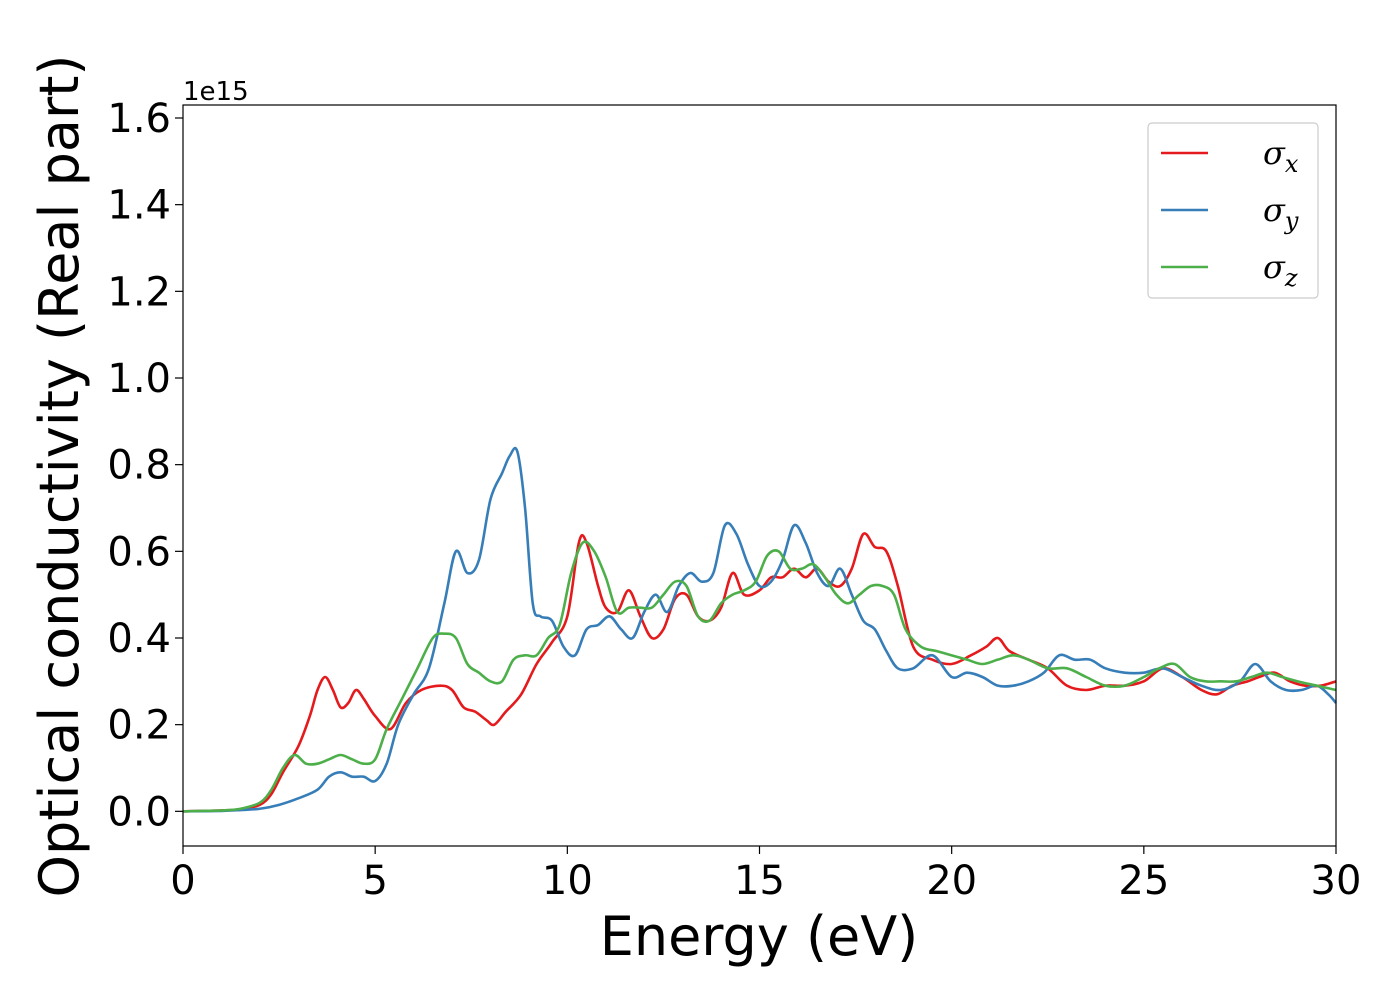 The height and width of the screenshot is (1004, 1400). Describe the element at coordinates (216, 92) in the screenshot. I see `y-offset-label: 1e15` at that location.